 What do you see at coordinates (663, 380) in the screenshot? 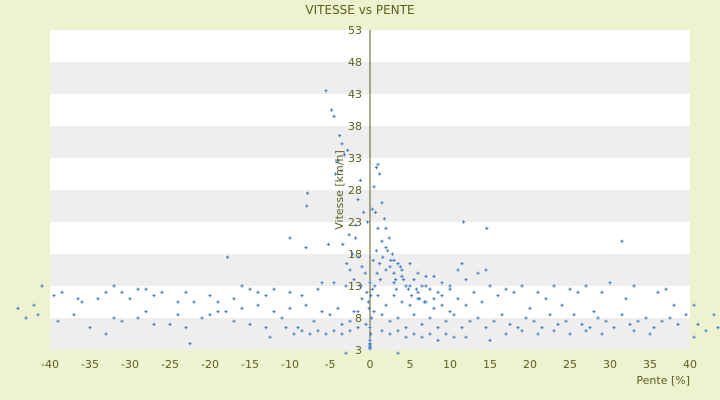
I see `x-axis-title: Pente [%]` at bounding box center [663, 380].